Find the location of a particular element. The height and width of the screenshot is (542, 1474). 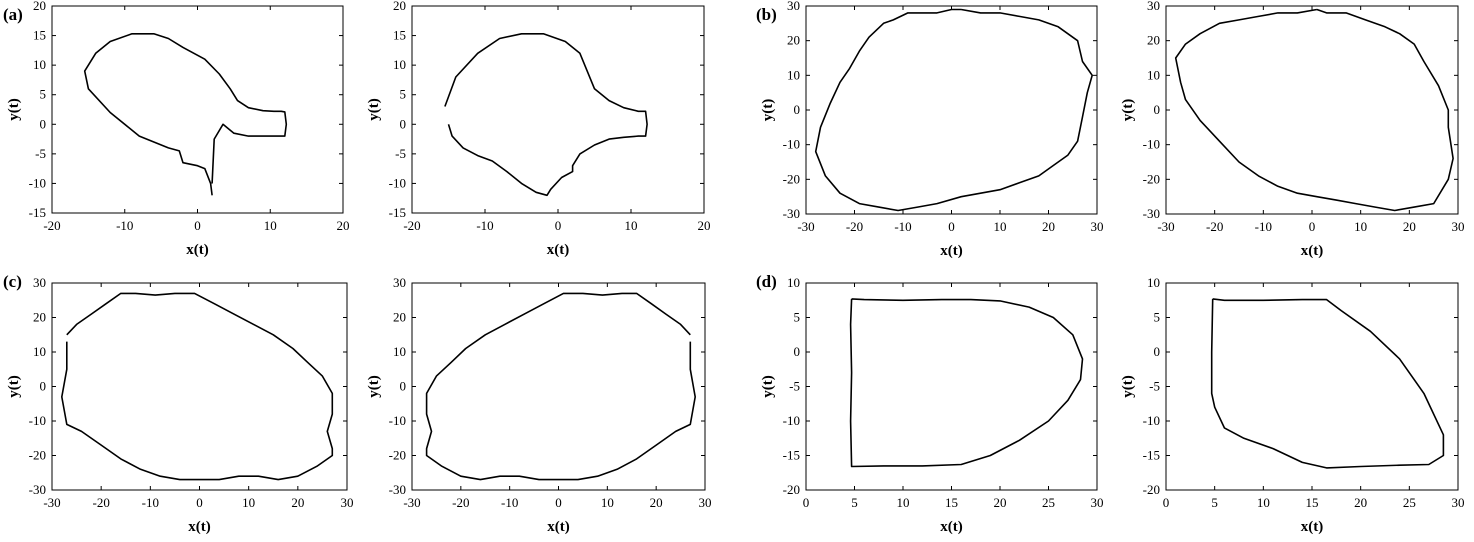

plot-6: -30 -20 -10 0 10 20 30 -30 -20 -10 0 10 20 30 x(t) y(t) is located at coordinates (539, 405).